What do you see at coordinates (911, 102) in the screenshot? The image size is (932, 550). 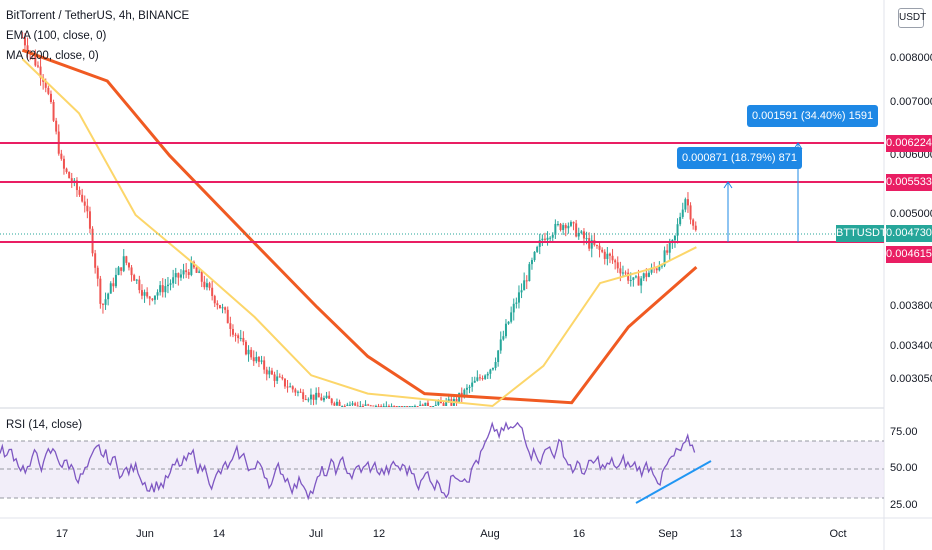 I see `price-tick: 0.007000` at bounding box center [911, 102].